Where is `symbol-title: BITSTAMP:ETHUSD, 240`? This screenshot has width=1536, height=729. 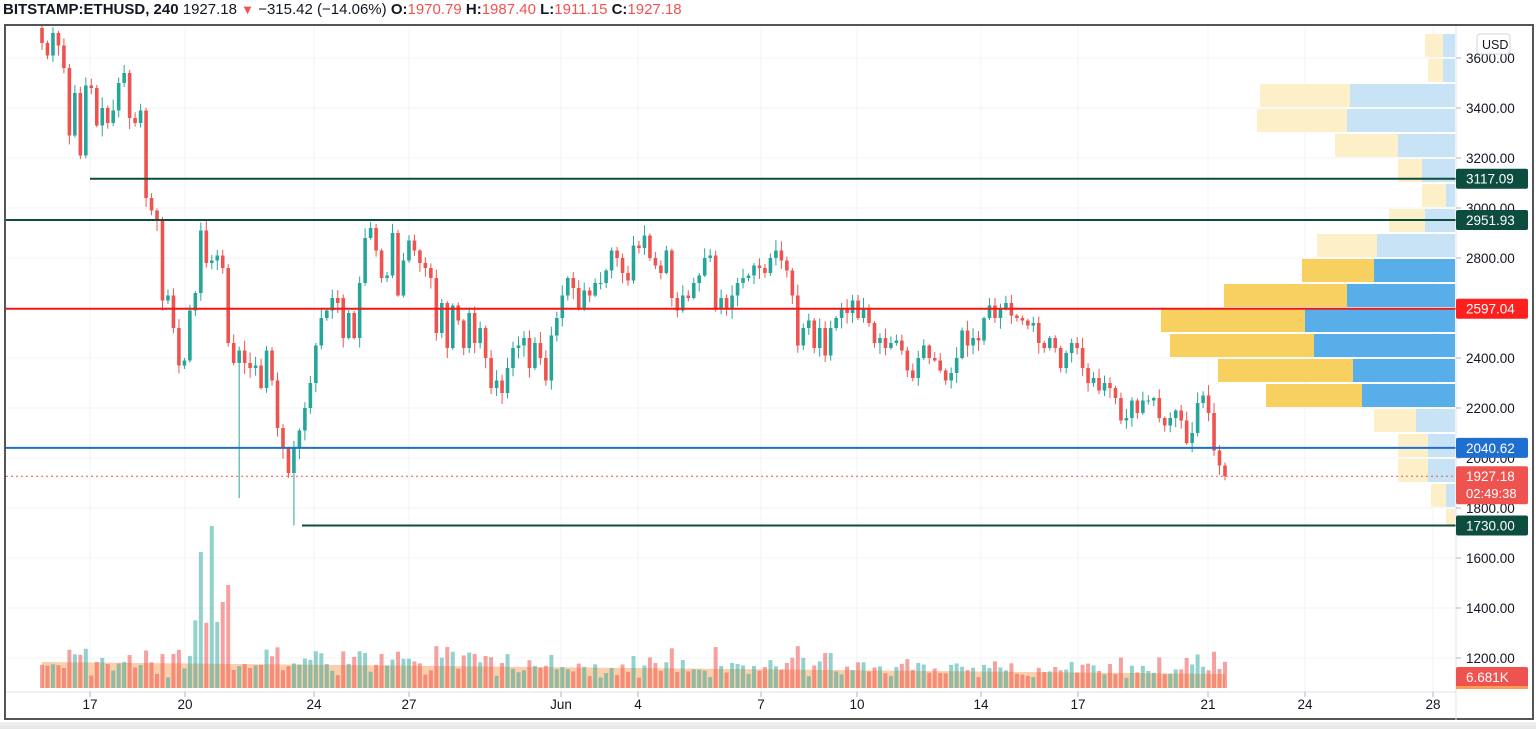 symbol-title: BITSTAMP:ETHUSD, 240 is located at coordinates (91, 9).